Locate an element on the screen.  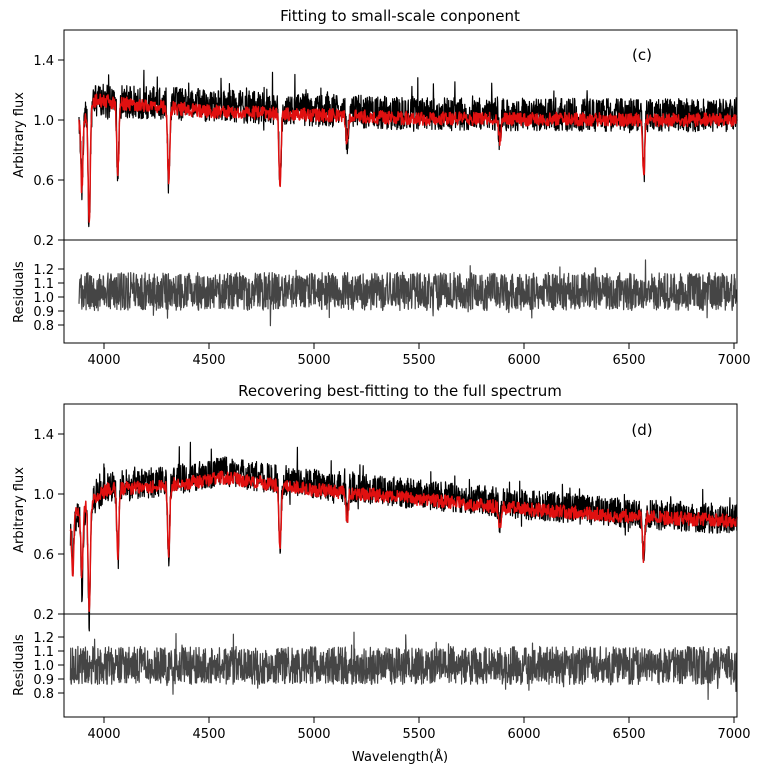
figure-c-residual-series-line is located at coordinates (408, 293).